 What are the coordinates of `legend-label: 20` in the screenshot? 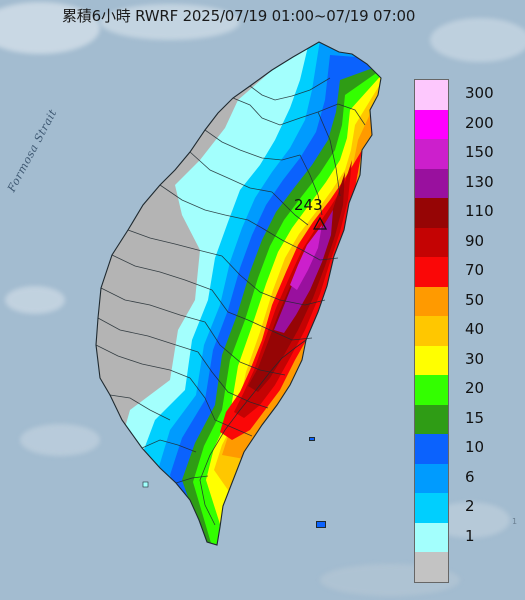 It's located at (475, 388).